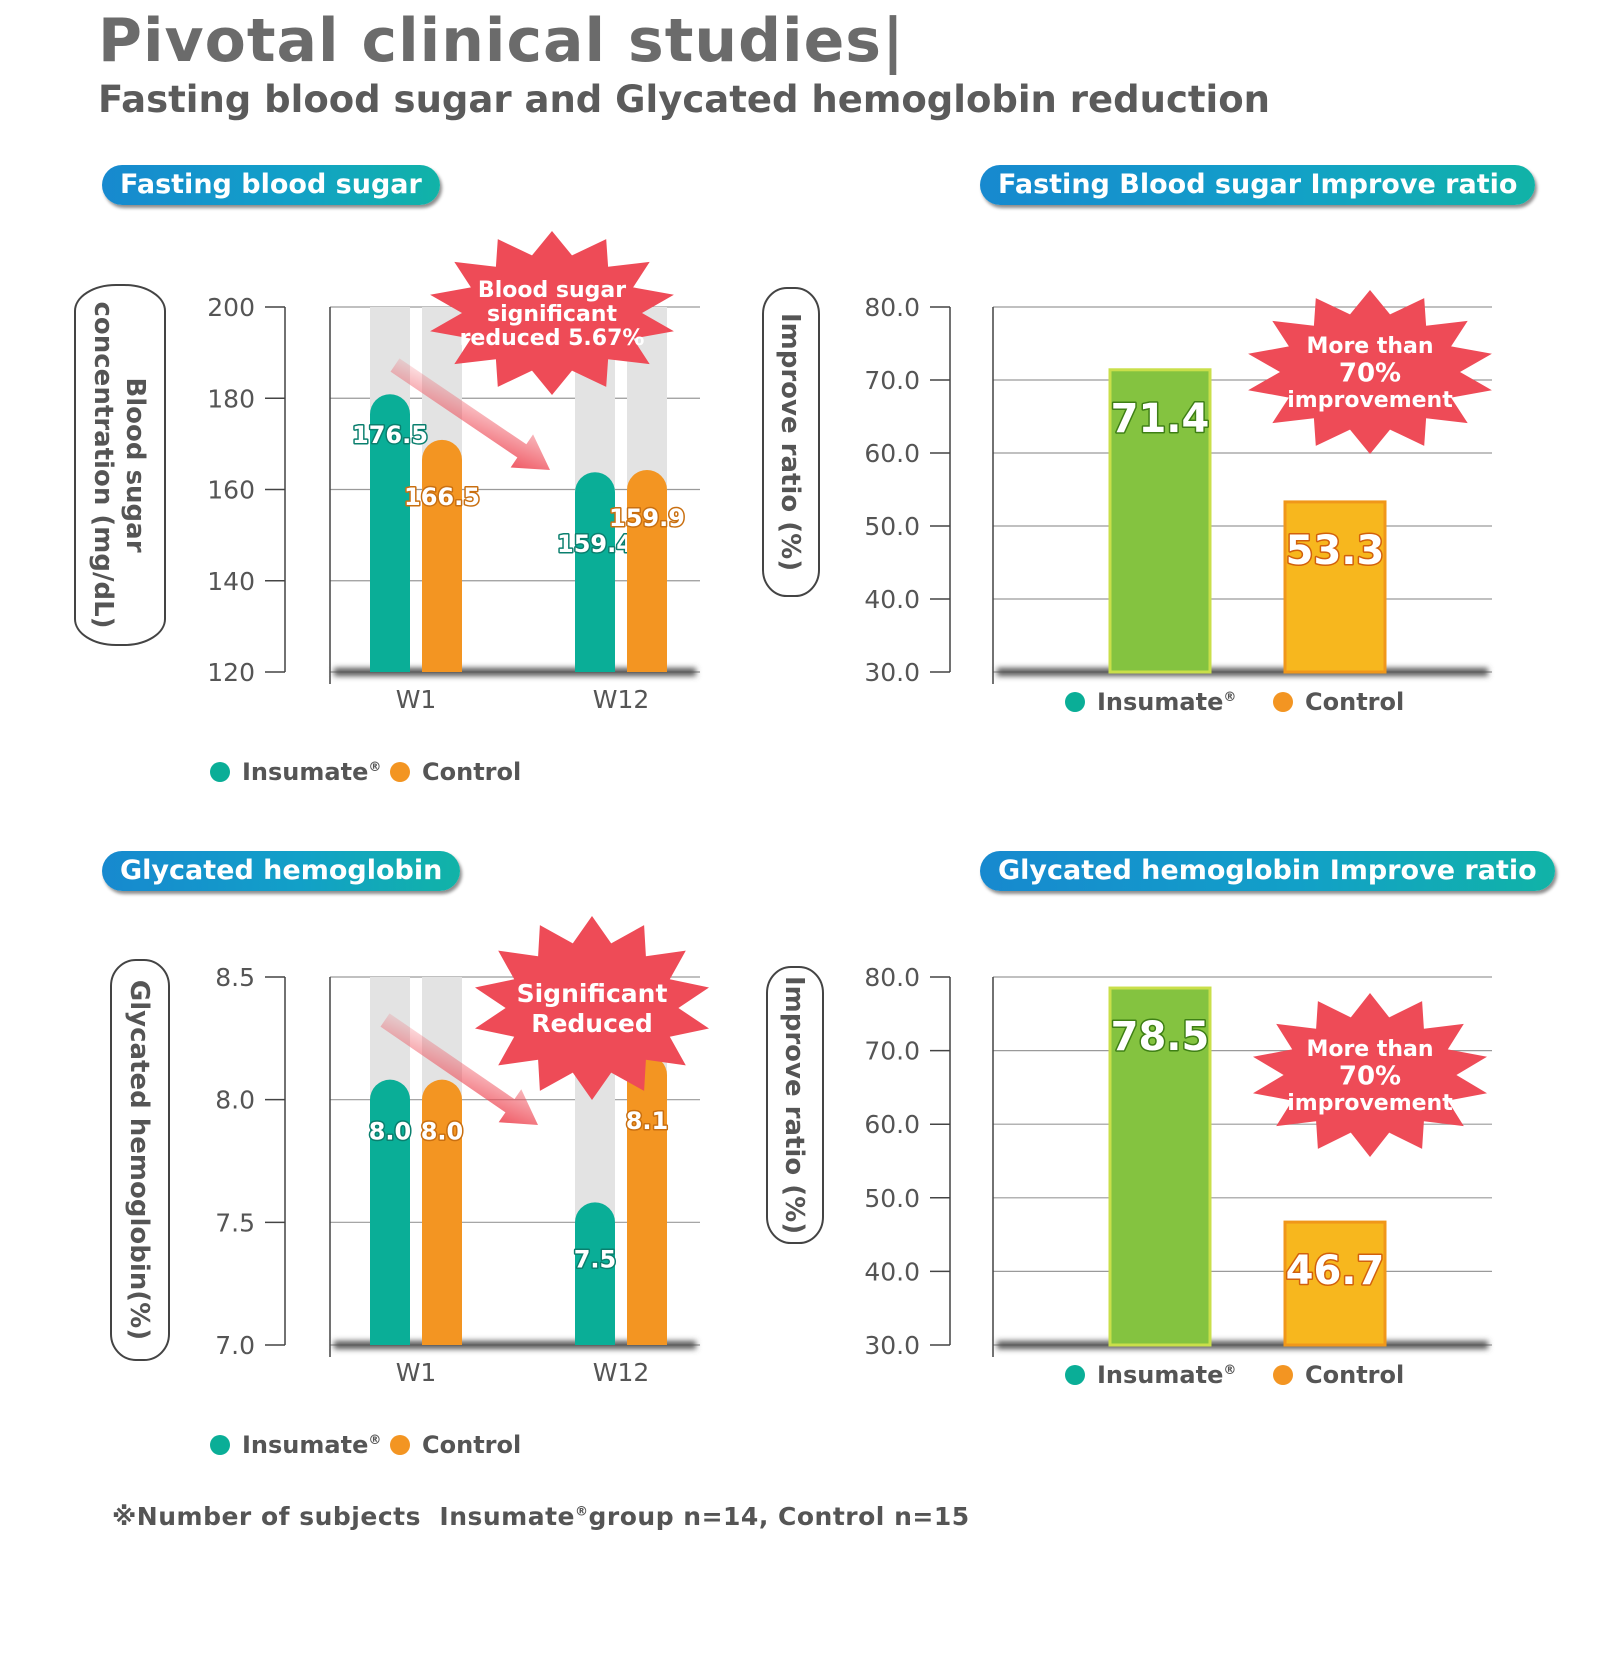 This screenshot has width=1600, height=1658. What do you see at coordinates (231, 581) in the screenshot?
I see `y-tick-label: 140` at bounding box center [231, 581].